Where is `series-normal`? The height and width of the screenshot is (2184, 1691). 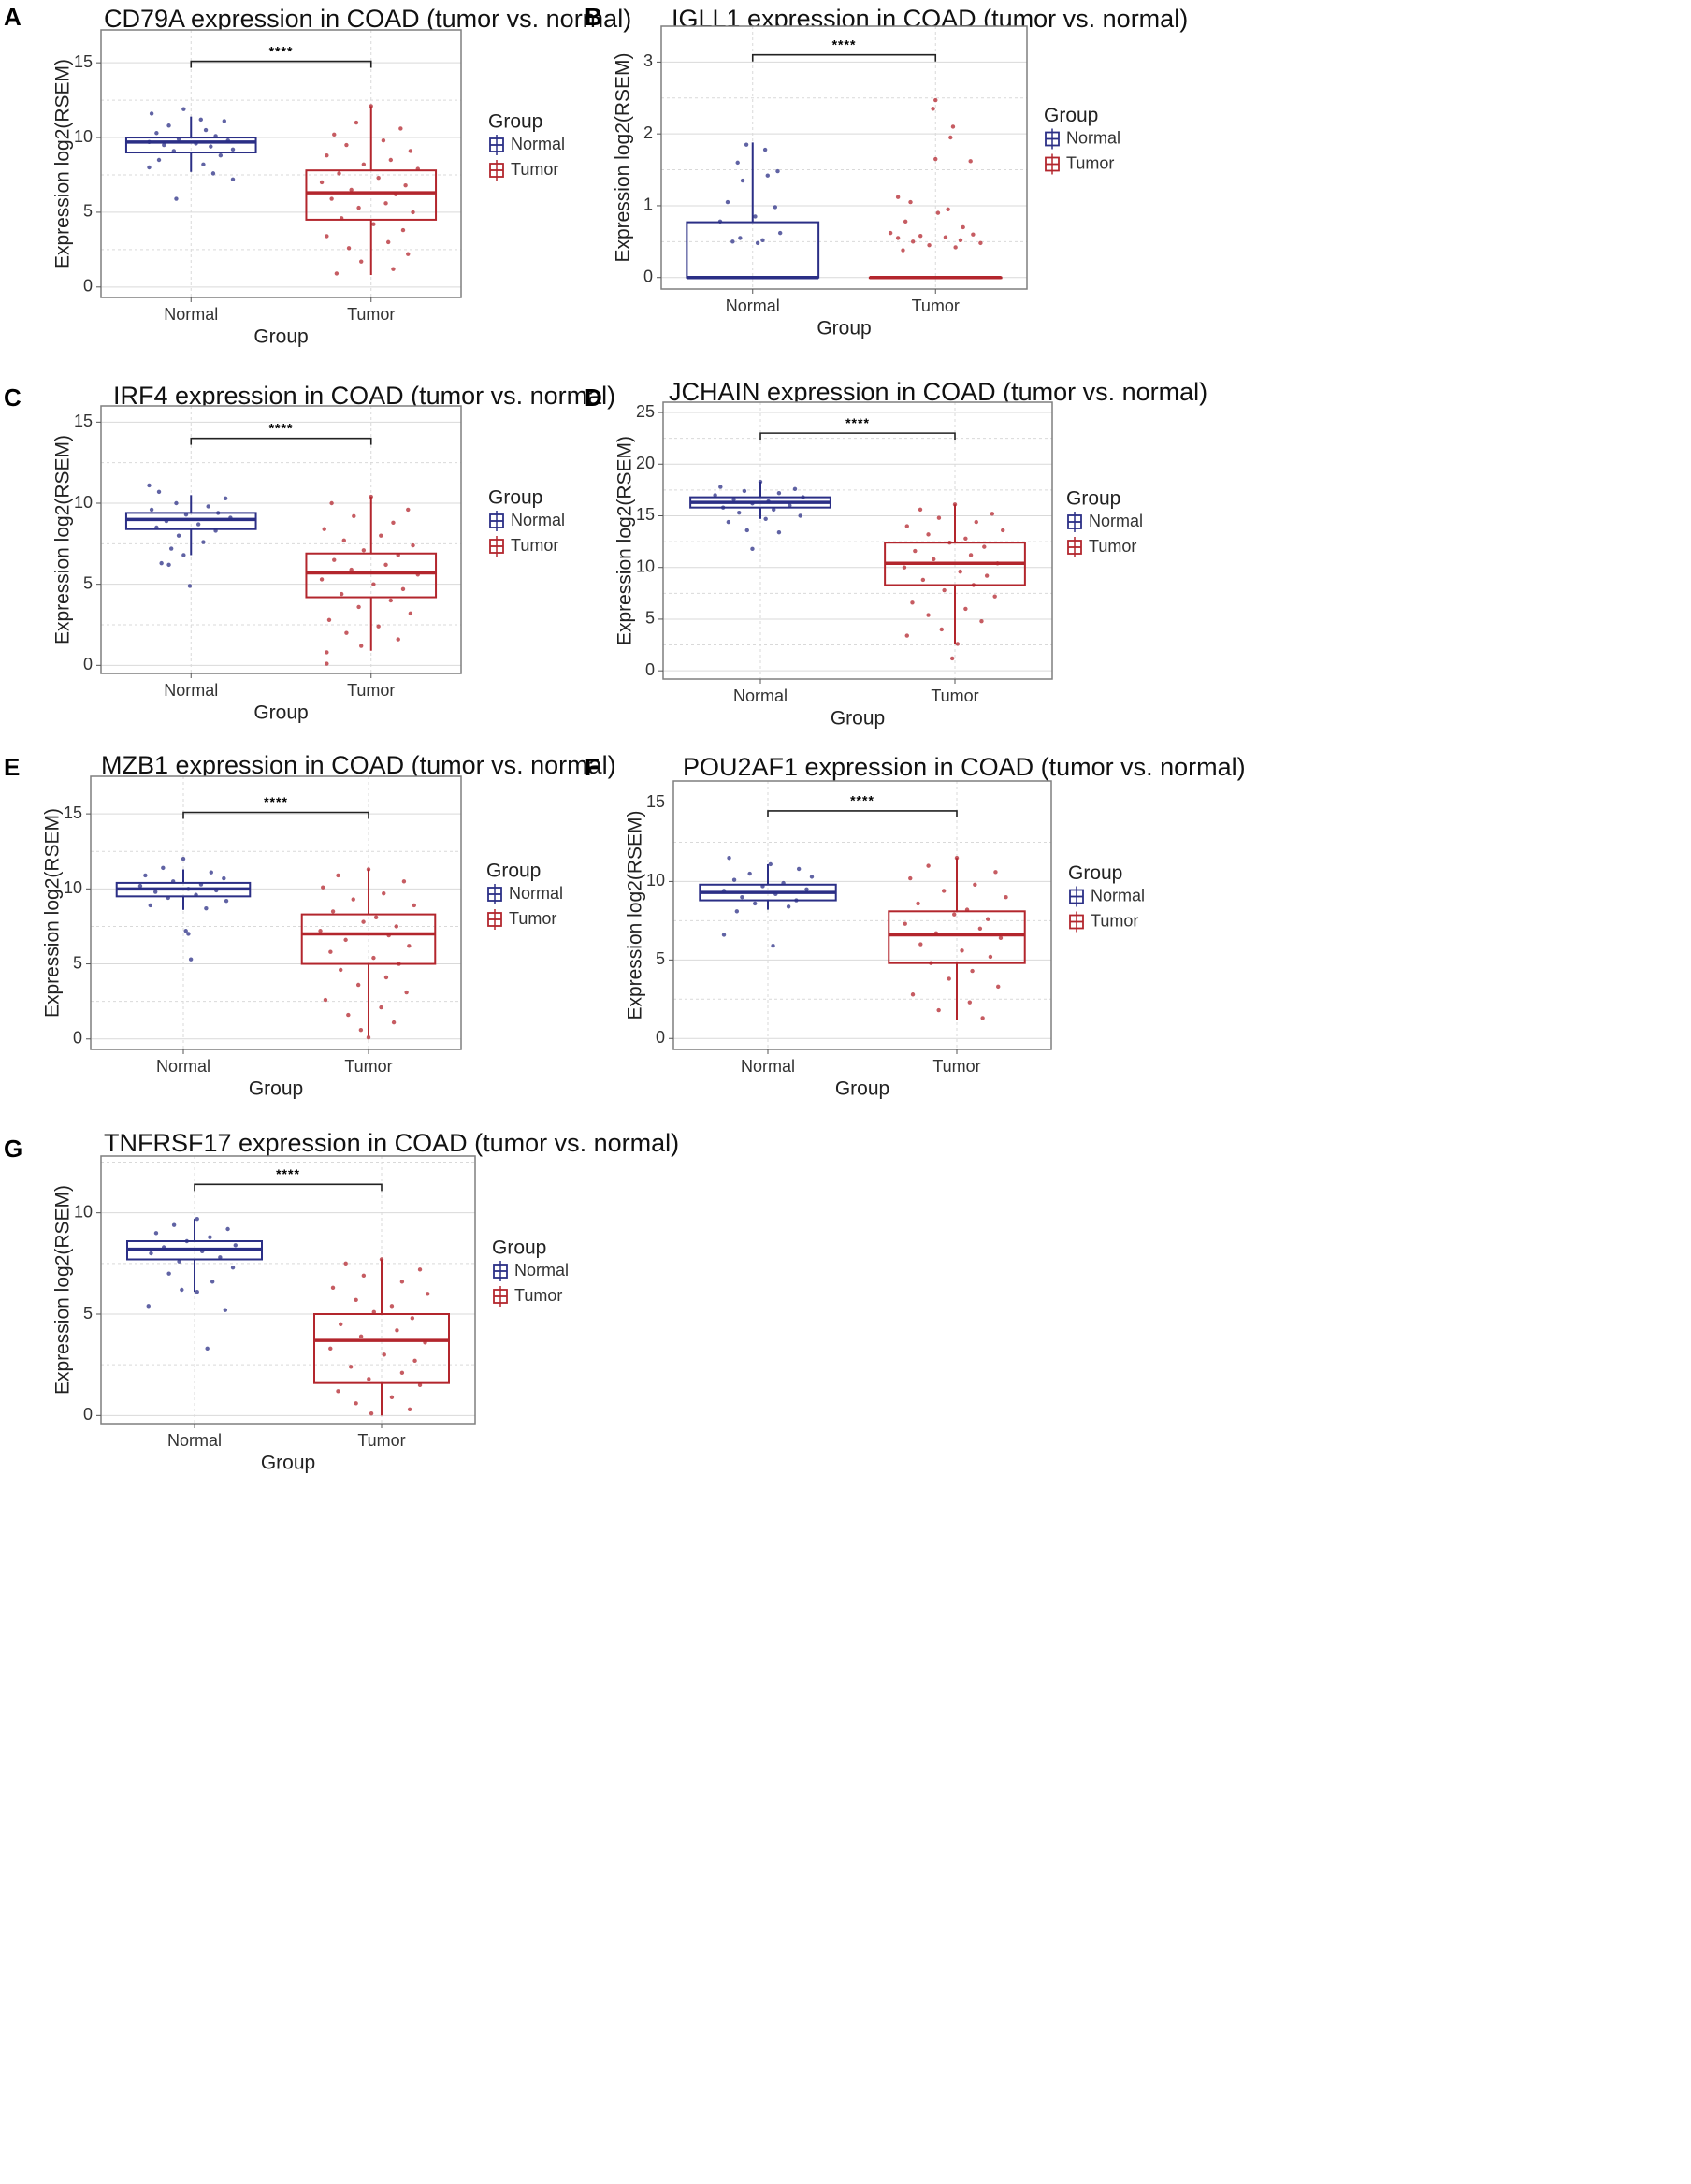
series-normal is located at coordinates (768, 902).